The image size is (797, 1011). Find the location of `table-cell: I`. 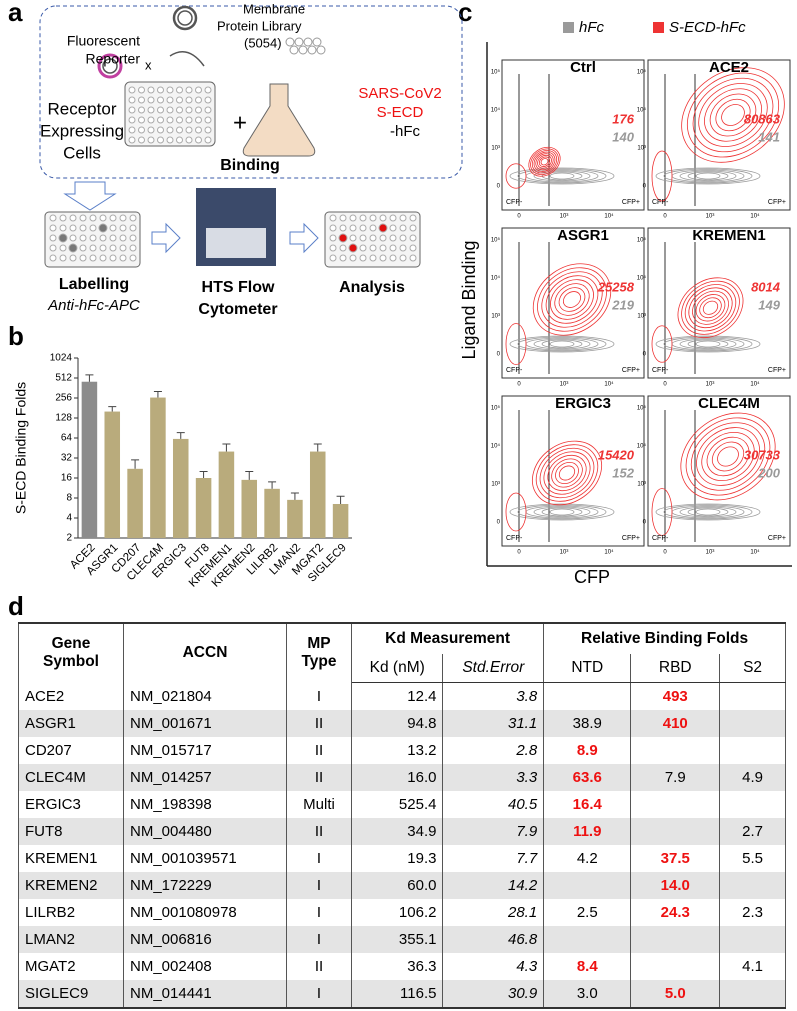

table-cell: I is located at coordinates (319, 994).